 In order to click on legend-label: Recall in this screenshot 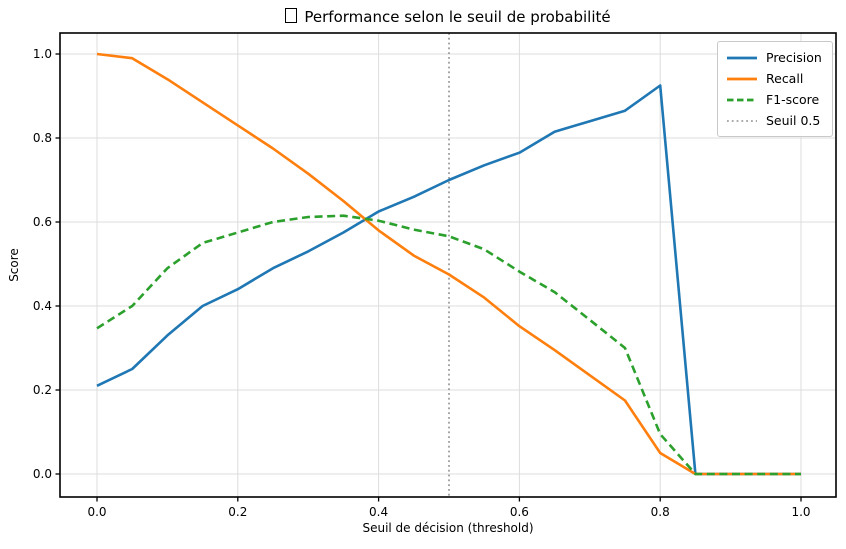, I will do `click(785, 78)`.